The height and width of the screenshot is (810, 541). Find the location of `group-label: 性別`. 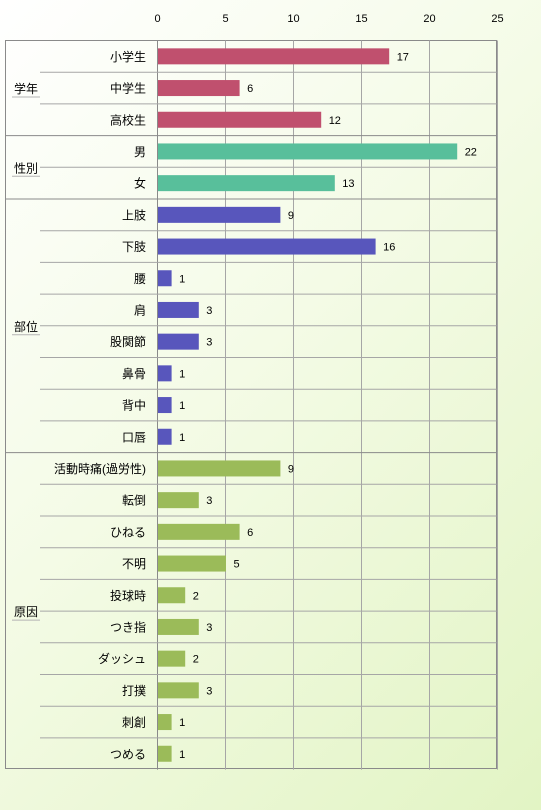

group-label: 性別 is located at coordinates (26, 168).